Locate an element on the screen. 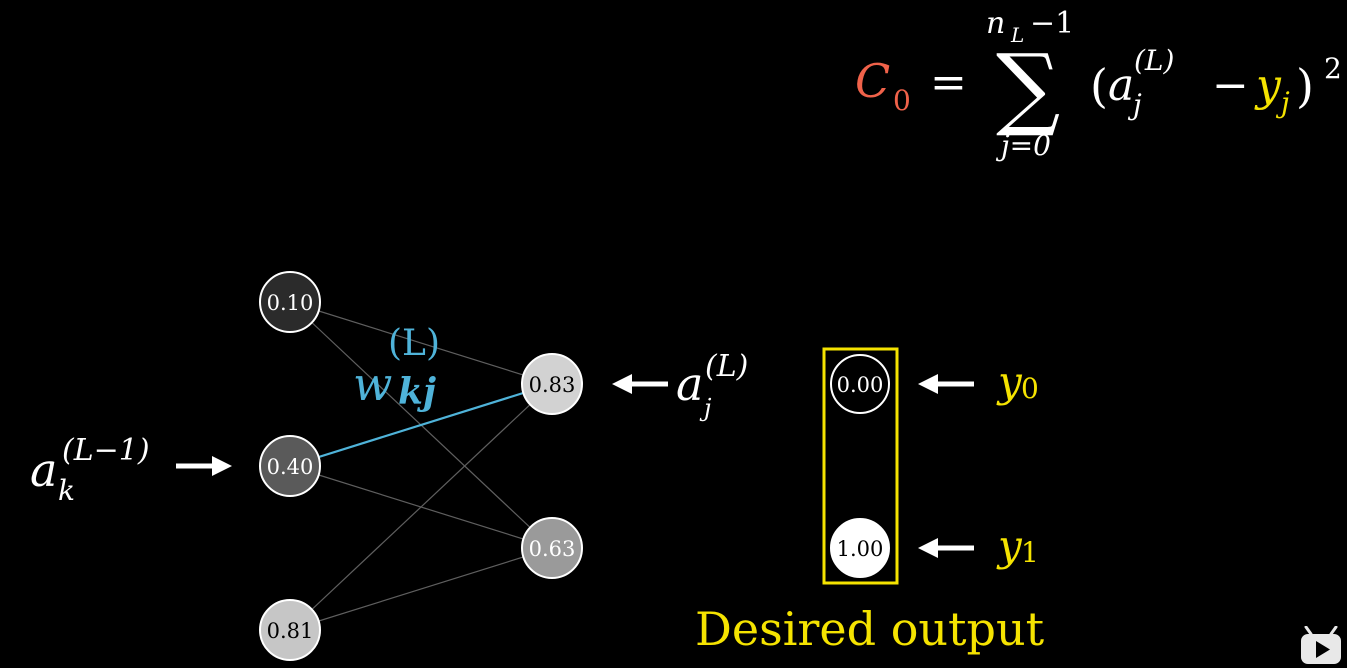 The image size is (1347, 668). output-node-0-value: 0.83 is located at coordinates (552, 385).